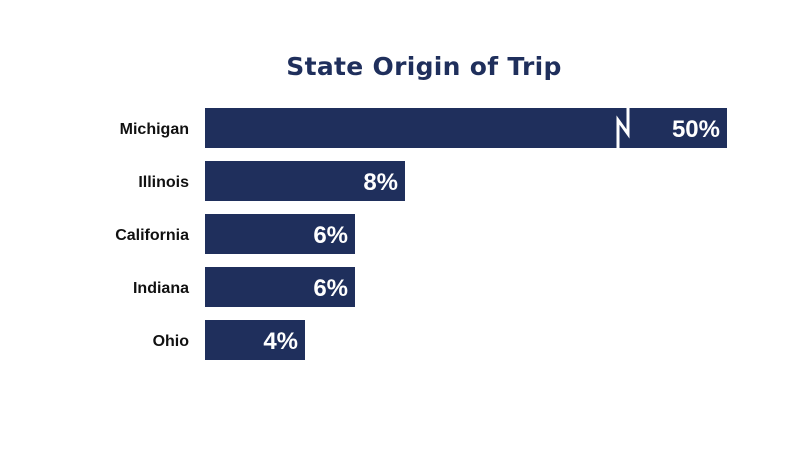 The image size is (800, 450). Describe the element at coordinates (163, 182) in the screenshot. I see `category-label-illinois: Illinois` at that location.